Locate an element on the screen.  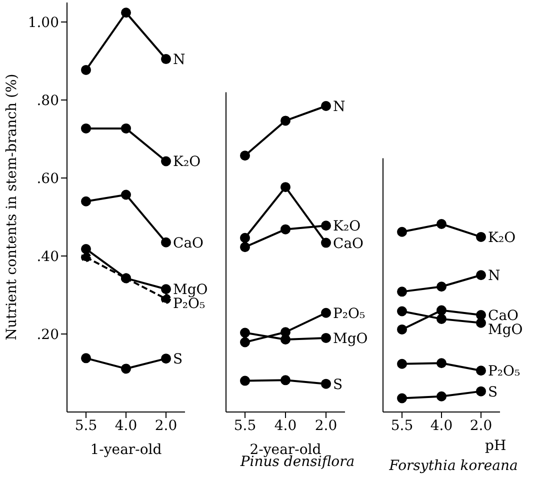
y-tick-label: .40 is located at coordinates (47, 256).